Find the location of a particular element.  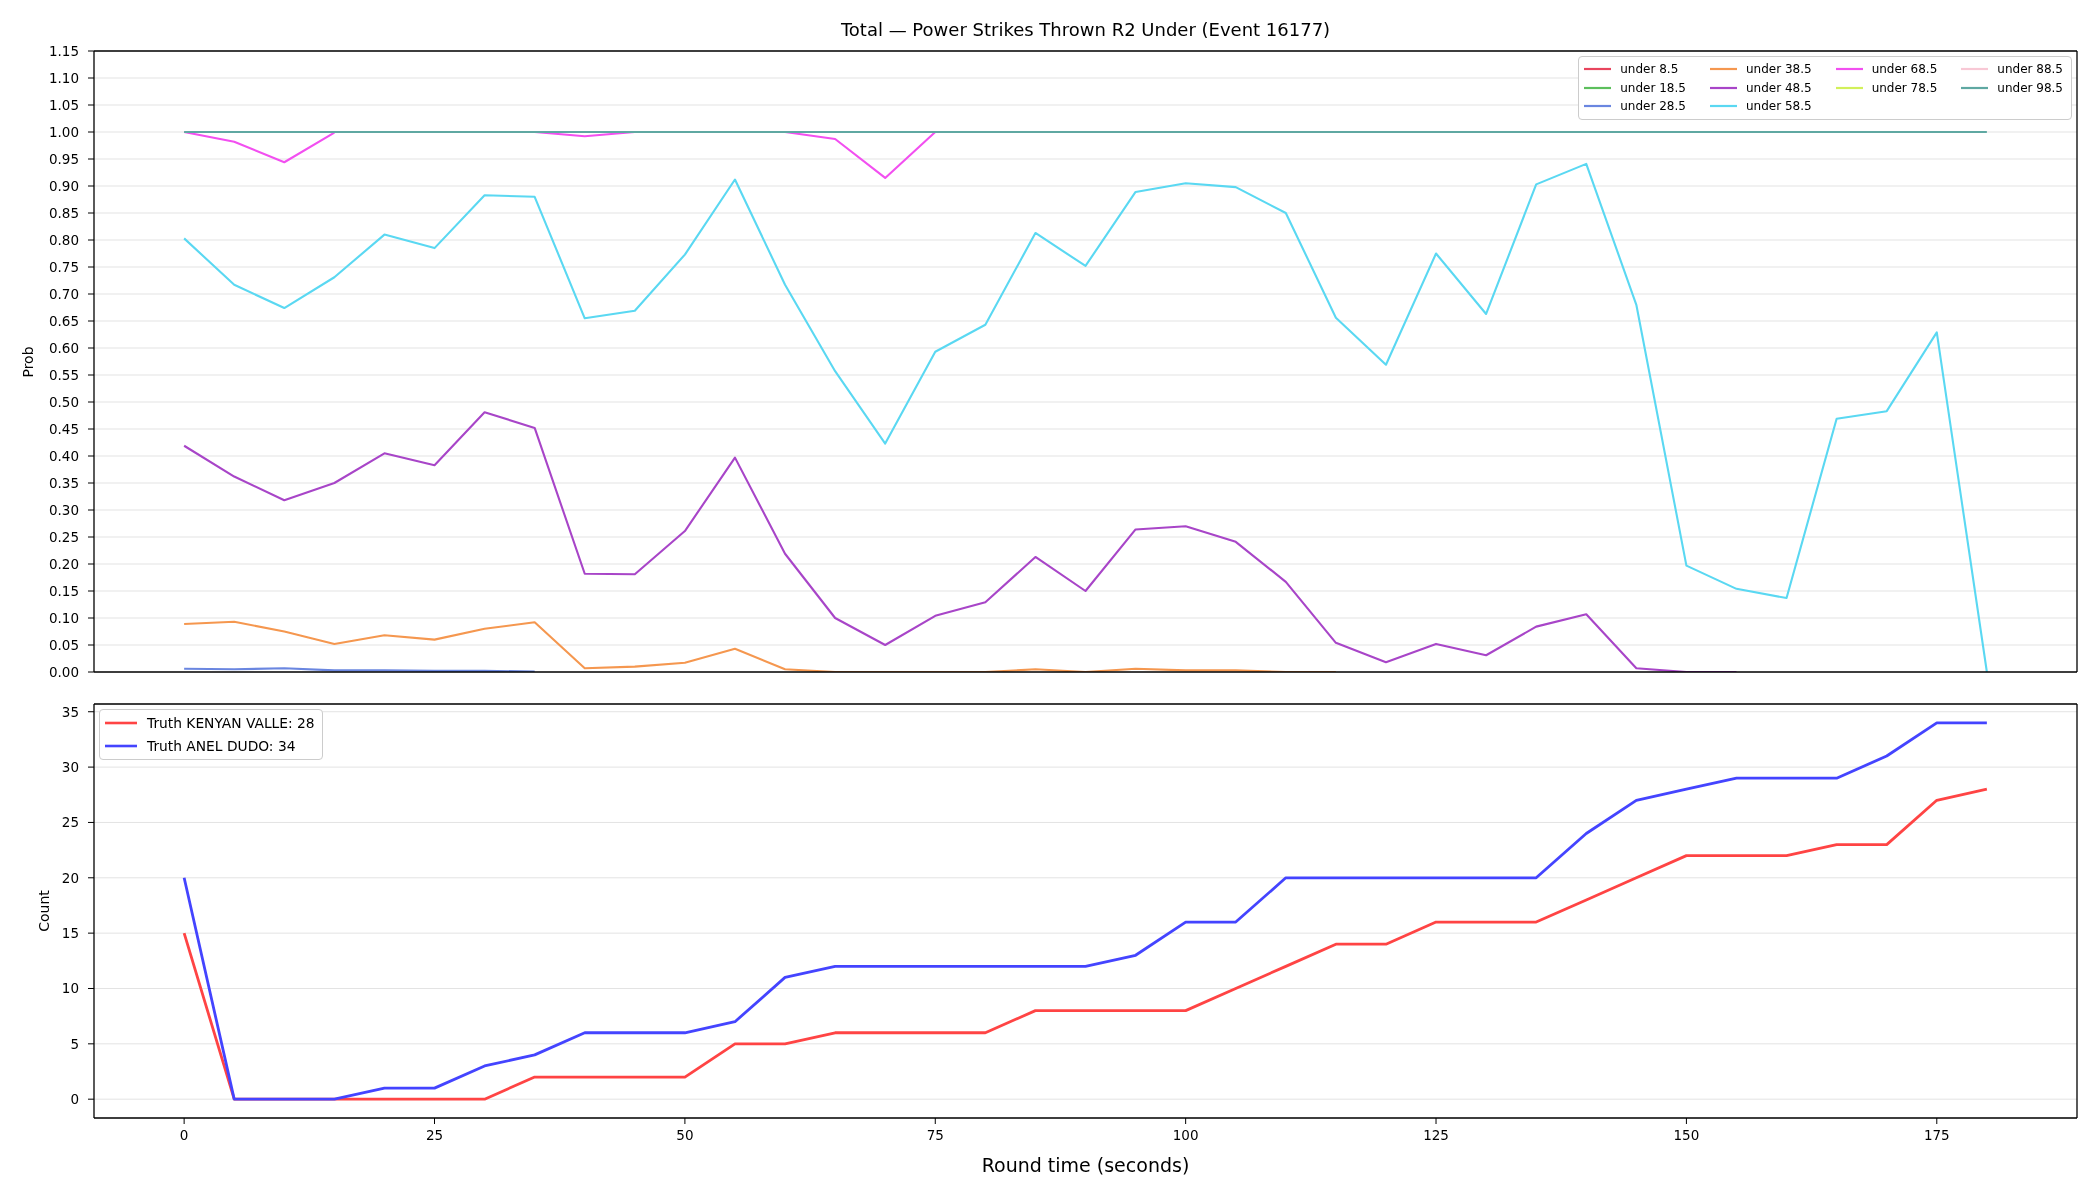

legend-label: under 8.5 is located at coordinates (1649, 69).